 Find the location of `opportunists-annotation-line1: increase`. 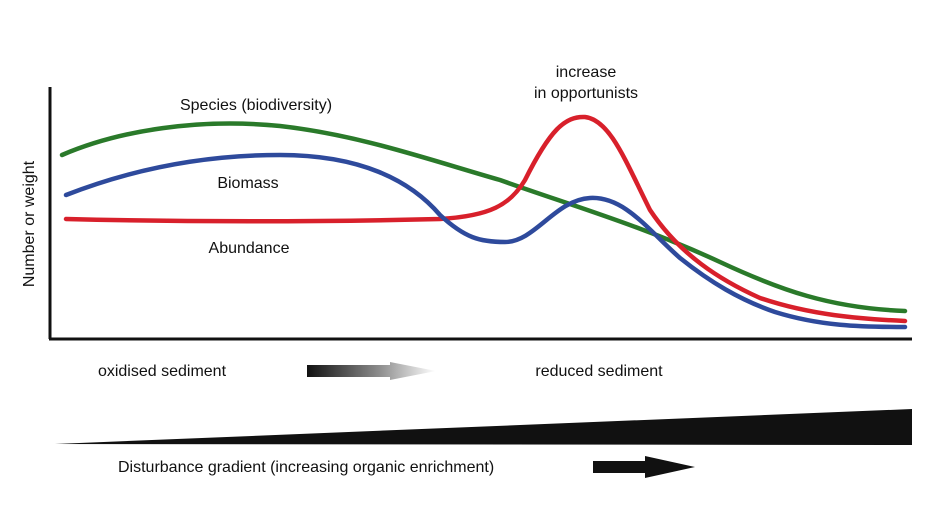

opportunists-annotation-line1: increase is located at coordinates (586, 72).